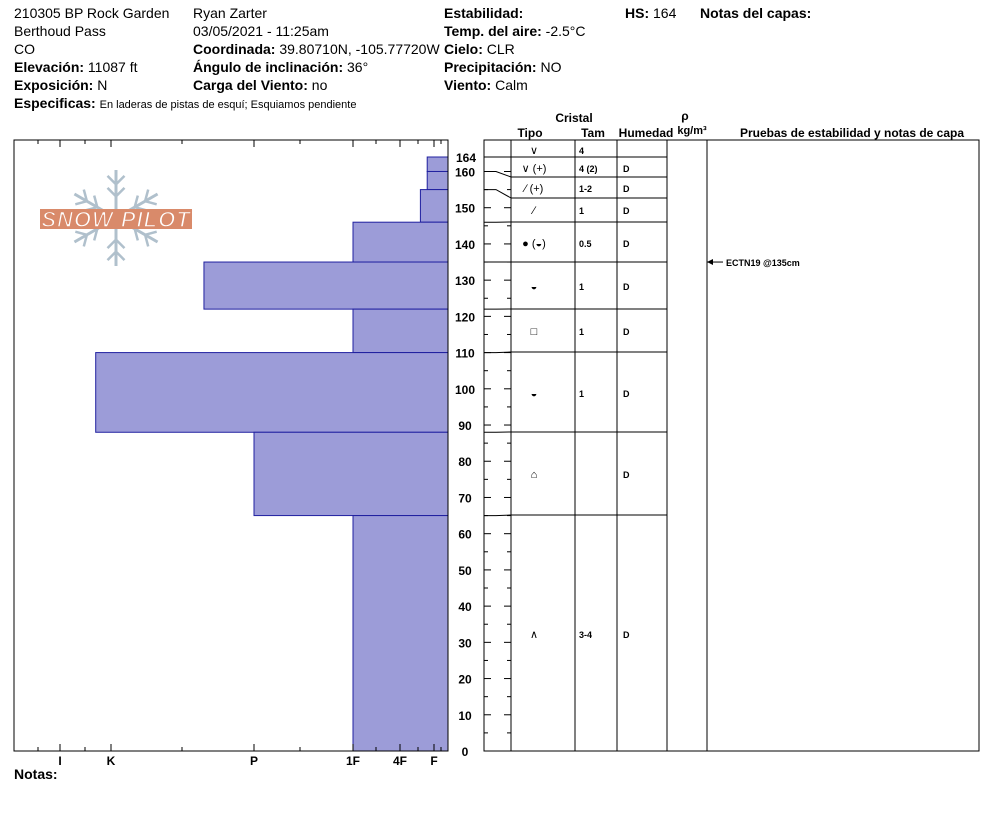 This screenshot has height=840, width=994. I want to click on aspect-value: N, so click(102, 85).